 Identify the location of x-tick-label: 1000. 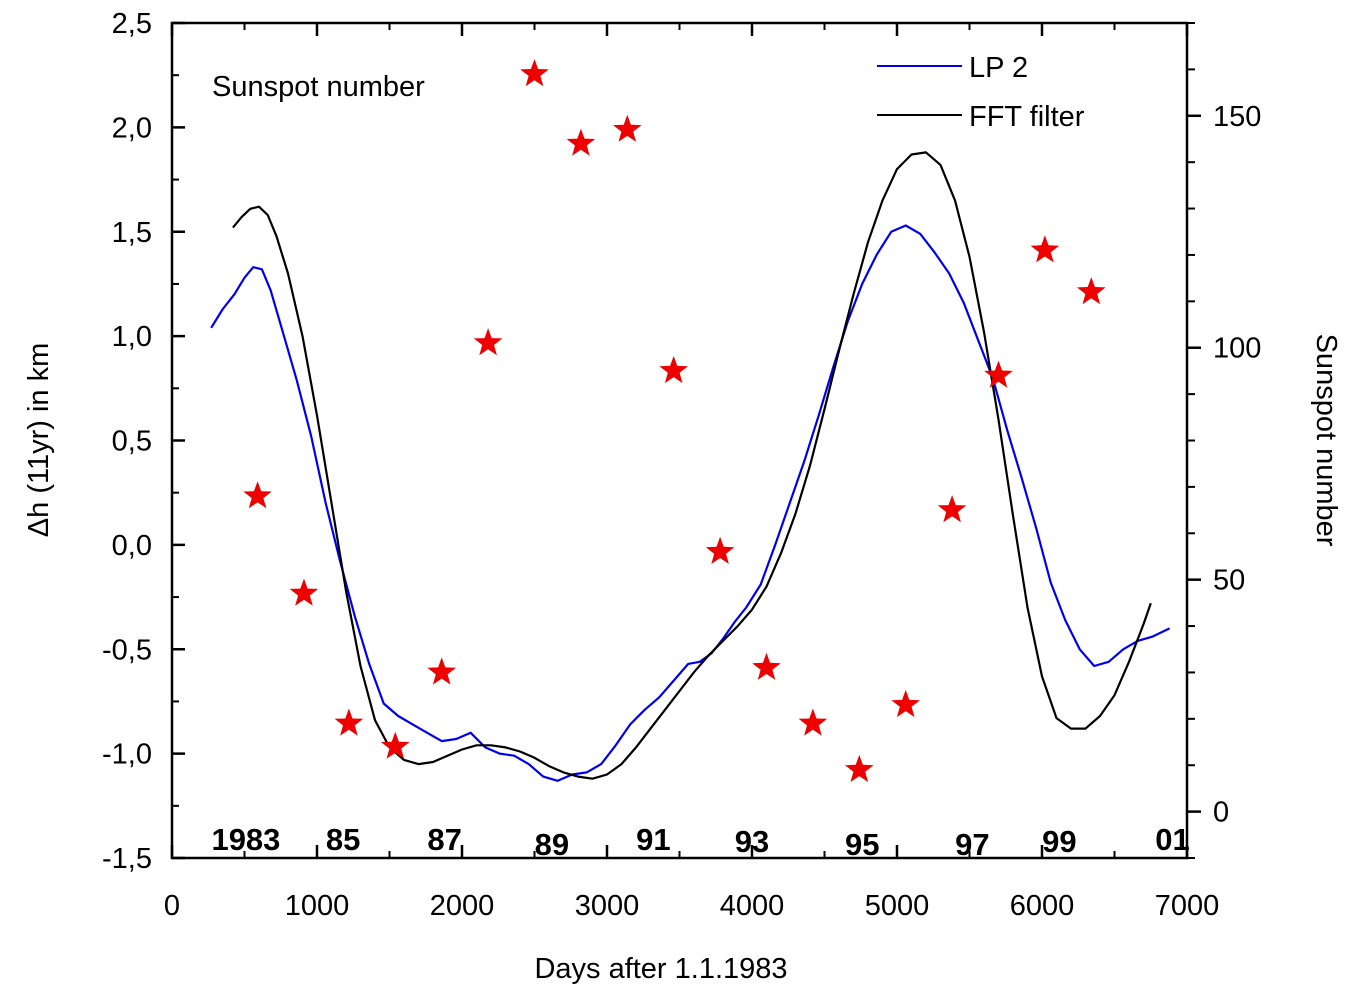
(317, 906).